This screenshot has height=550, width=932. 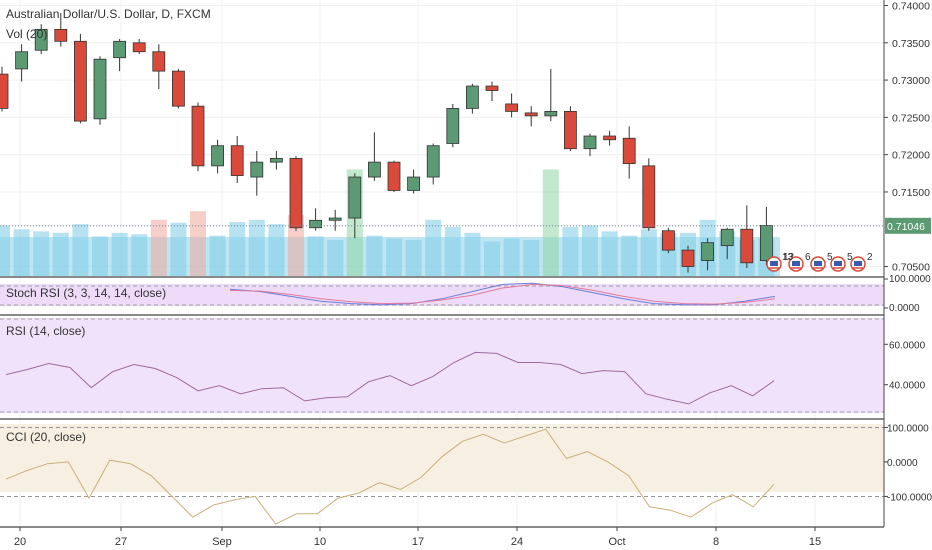 I want to click on cci-tick-label: -100.0000, so click(x=909, y=497).